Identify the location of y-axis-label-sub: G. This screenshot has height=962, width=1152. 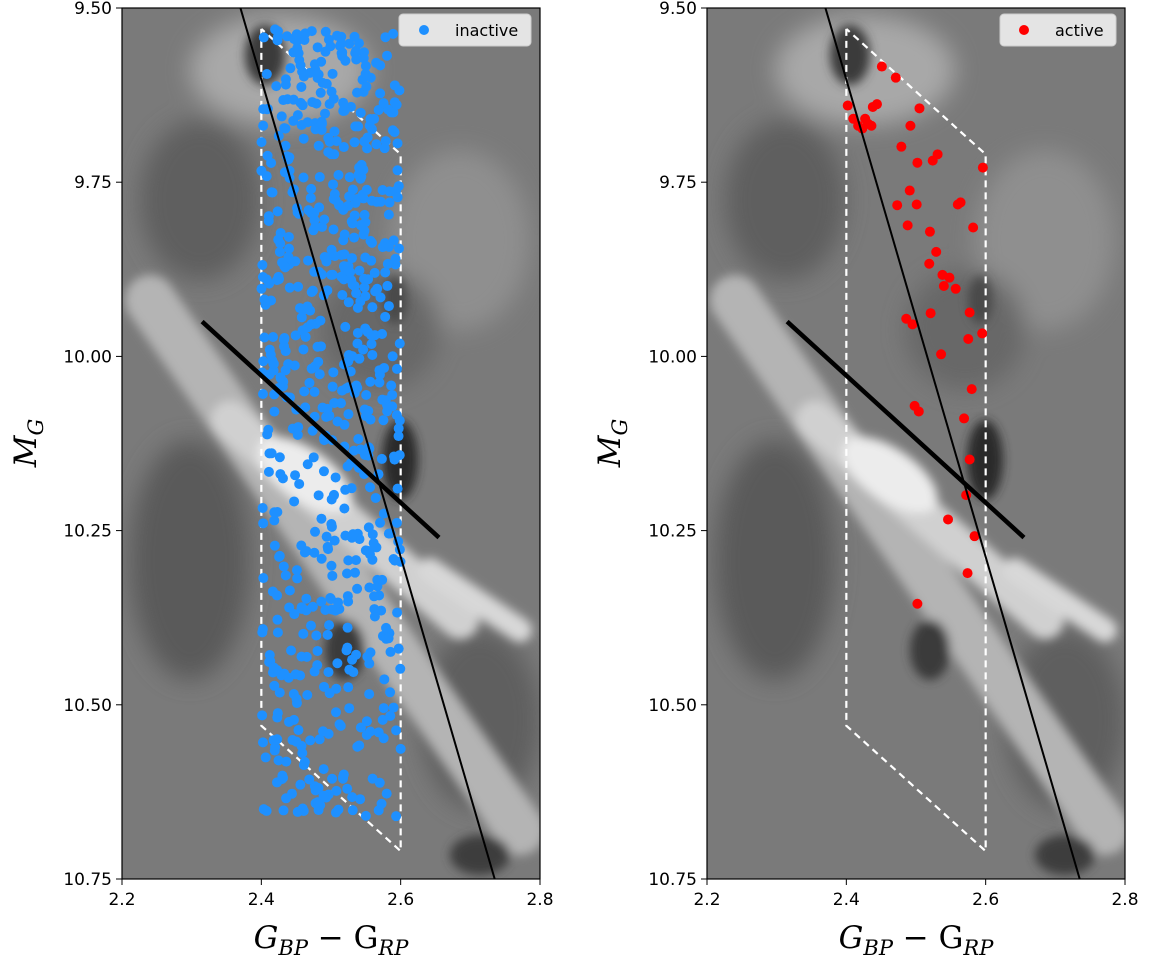
(620, 427).